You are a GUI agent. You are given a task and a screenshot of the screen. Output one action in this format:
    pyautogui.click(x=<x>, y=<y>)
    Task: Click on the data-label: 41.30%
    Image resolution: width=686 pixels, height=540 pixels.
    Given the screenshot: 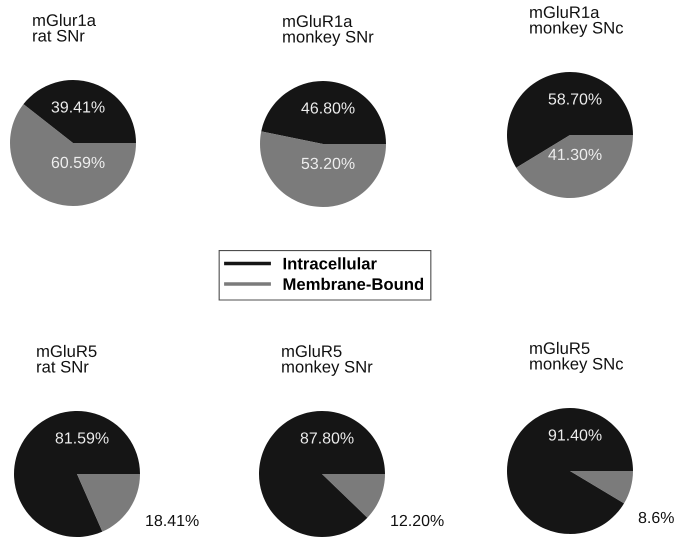 What is the action you would take?
    pyautogui.click(x=575, y=154)
    